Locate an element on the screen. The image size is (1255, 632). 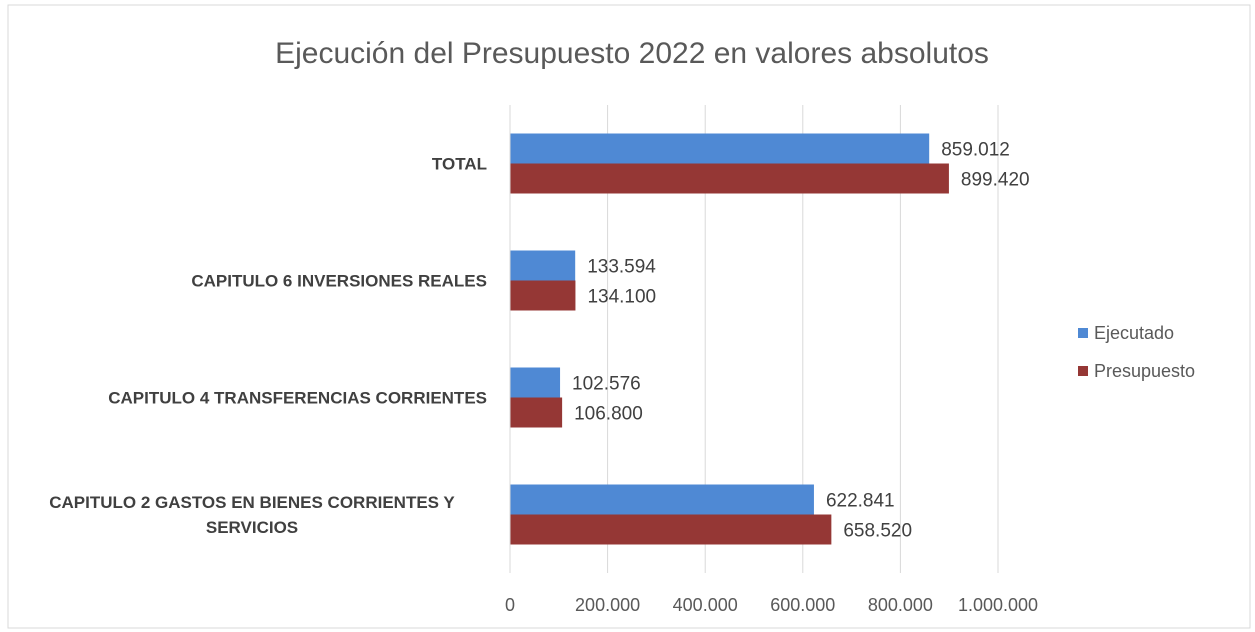
x-tick-label: 400.000 is located at coordinates (705, 605).